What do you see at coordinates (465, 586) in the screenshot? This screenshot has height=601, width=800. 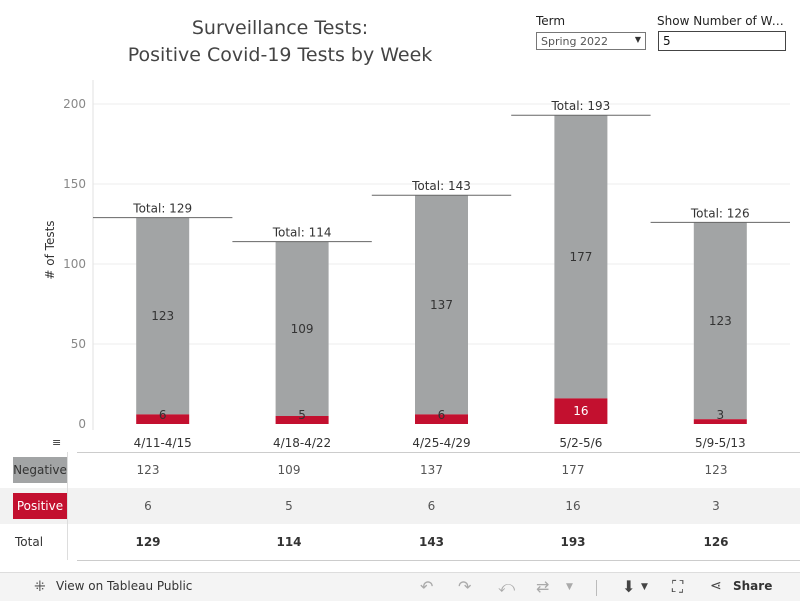 I see `redo-icon: ↷` at bounding box center [465, 586].